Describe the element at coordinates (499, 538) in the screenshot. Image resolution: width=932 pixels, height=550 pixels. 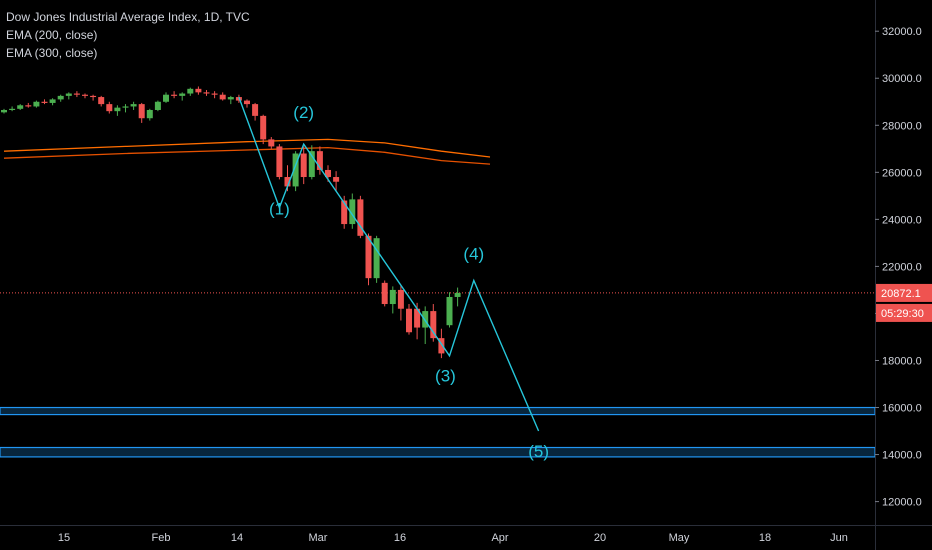
I see `x-tick-label: Apr` at that location.